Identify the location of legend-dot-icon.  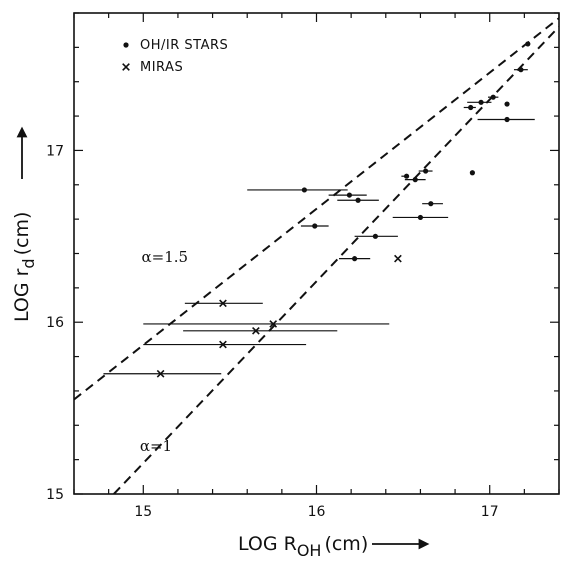
(126, 45).